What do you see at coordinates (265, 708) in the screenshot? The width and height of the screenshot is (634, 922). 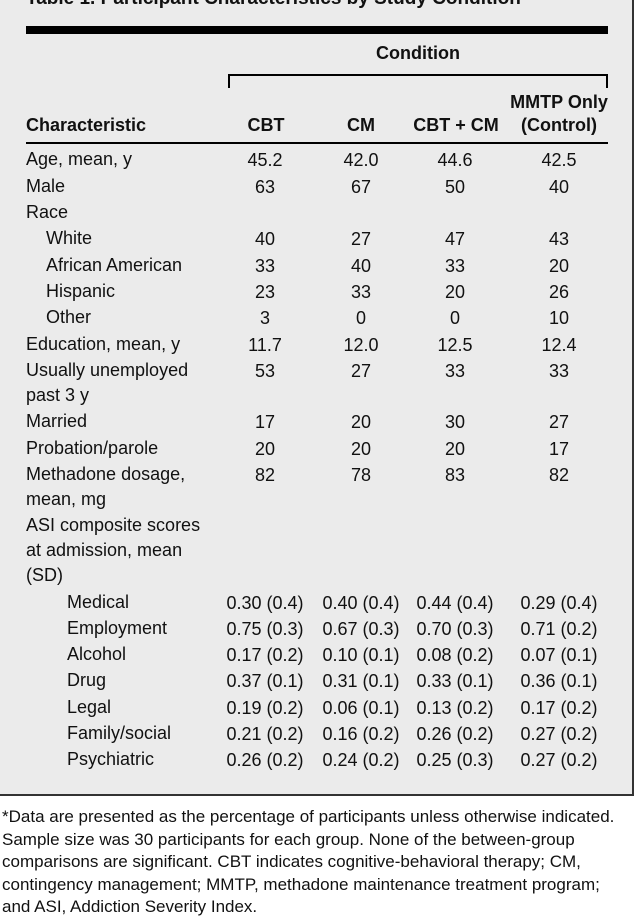 I see `table-cell: 0.19 (0.2)` at bounding box center [265, 708].